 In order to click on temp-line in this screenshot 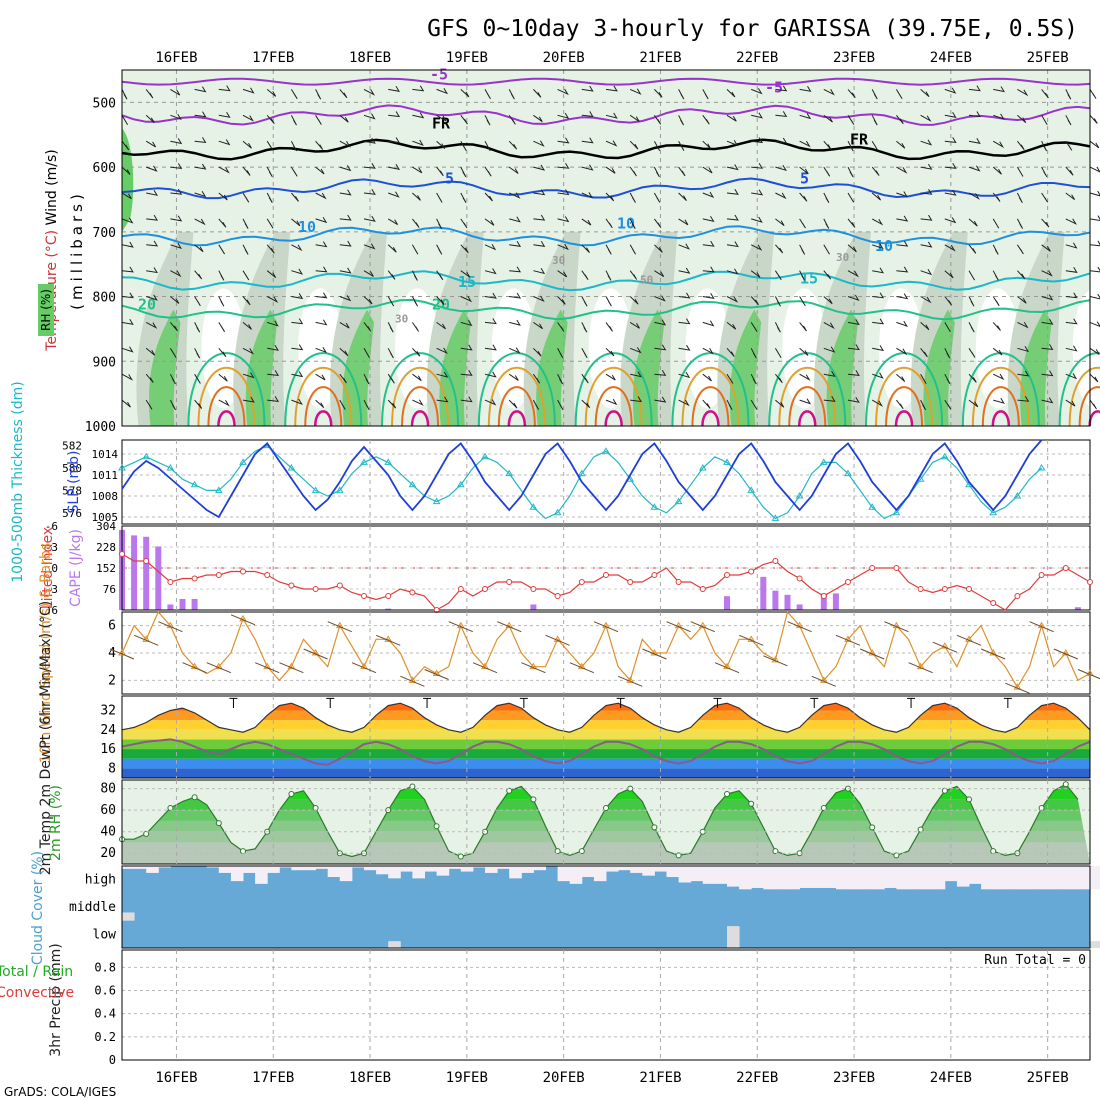, I will do `click(606, 717)`.